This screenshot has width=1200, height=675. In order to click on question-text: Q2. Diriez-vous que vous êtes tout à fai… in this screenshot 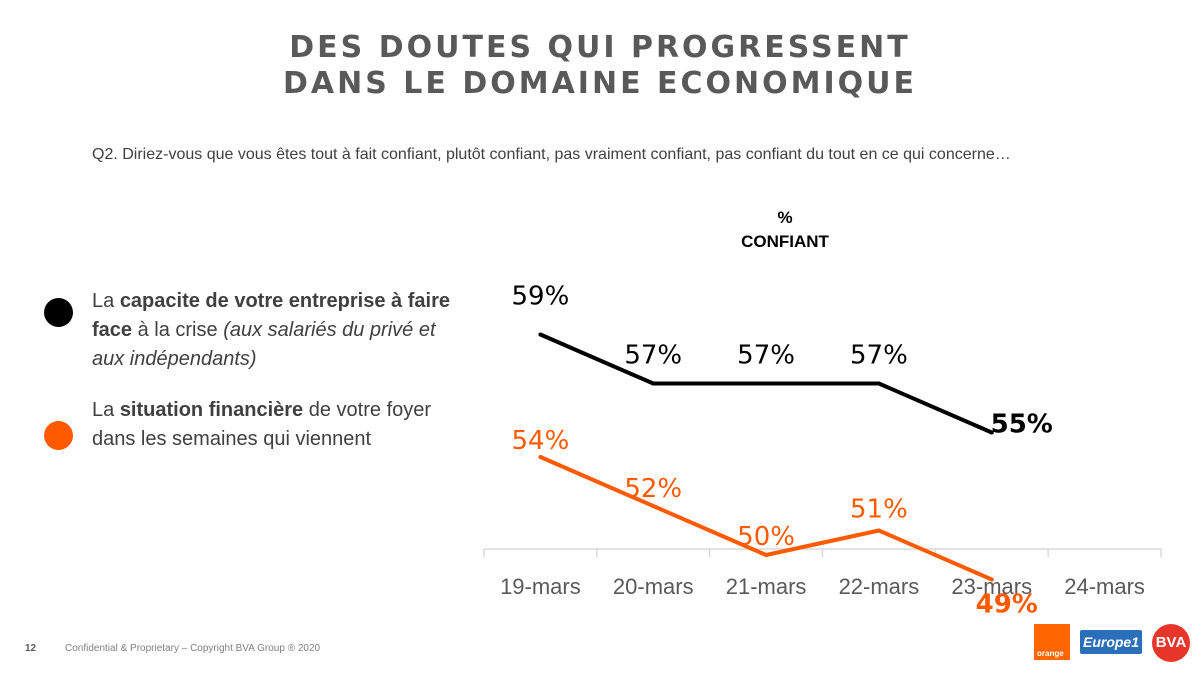, I will do `click(551, 154)`.